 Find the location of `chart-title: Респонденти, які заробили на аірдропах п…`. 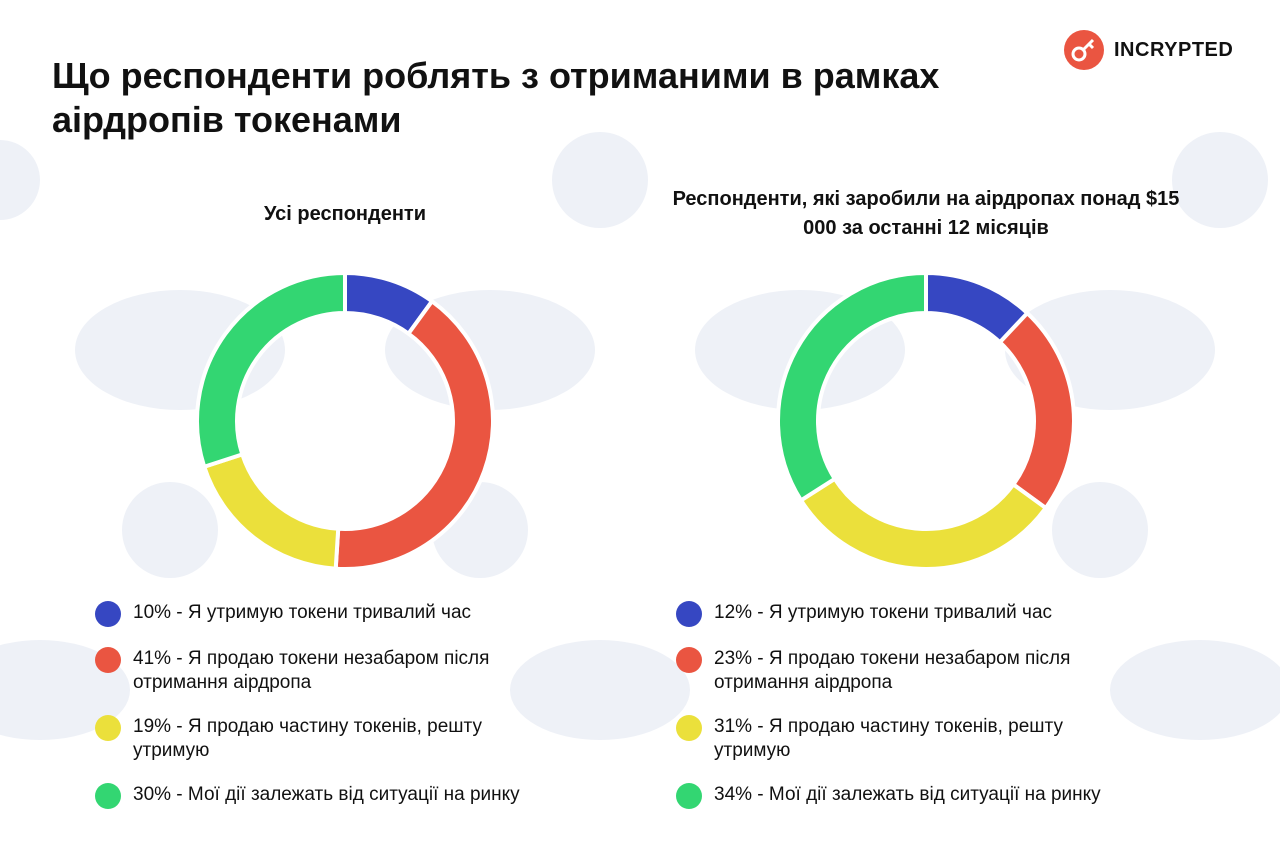

chart-title: Респонденти, які заробили на аірдропах п… is located at coordinates (926, 213).